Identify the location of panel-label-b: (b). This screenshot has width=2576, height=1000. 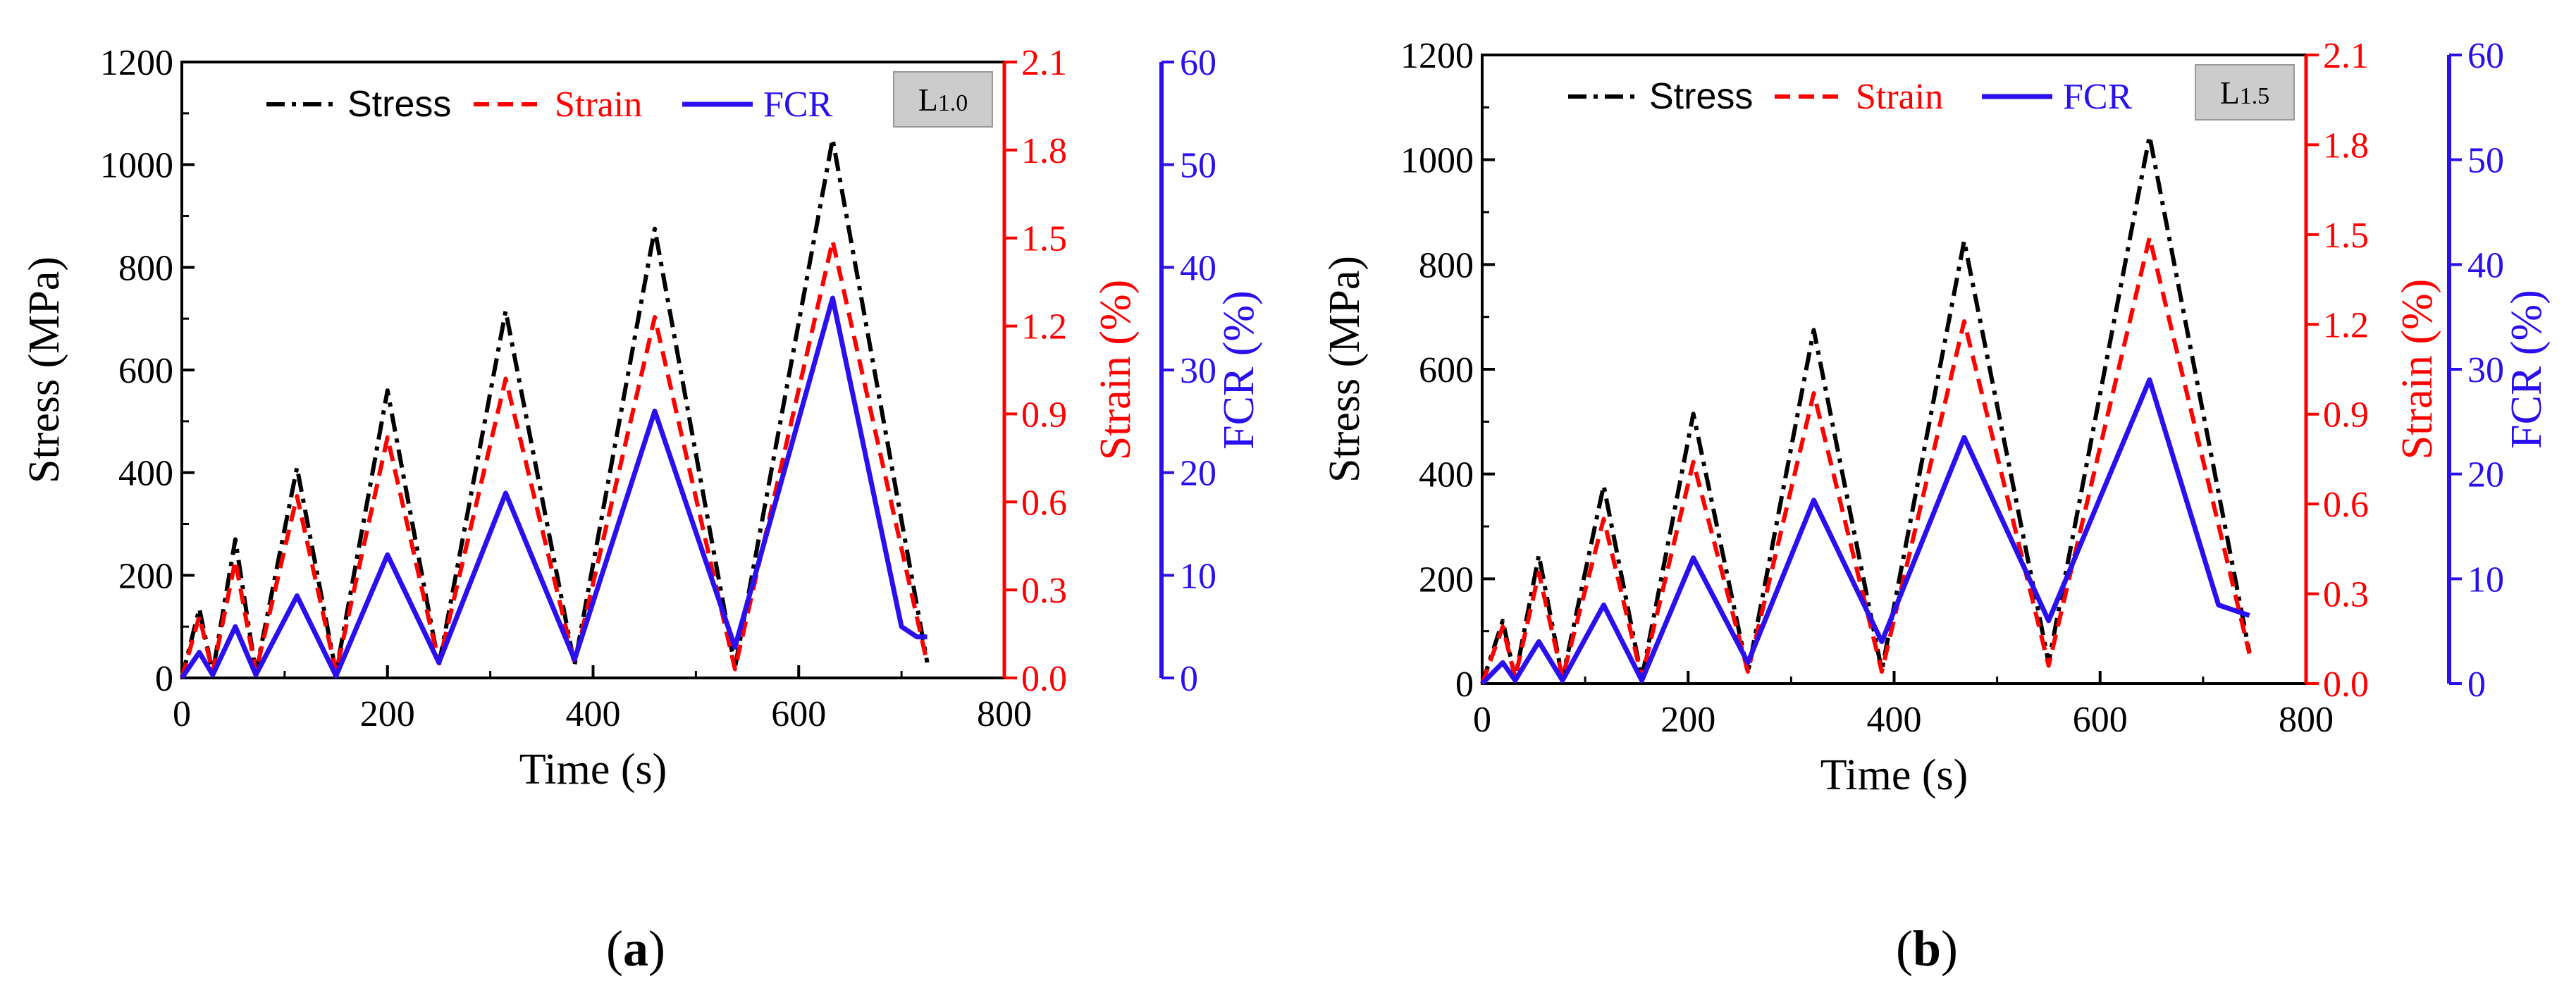
(1928, 948).